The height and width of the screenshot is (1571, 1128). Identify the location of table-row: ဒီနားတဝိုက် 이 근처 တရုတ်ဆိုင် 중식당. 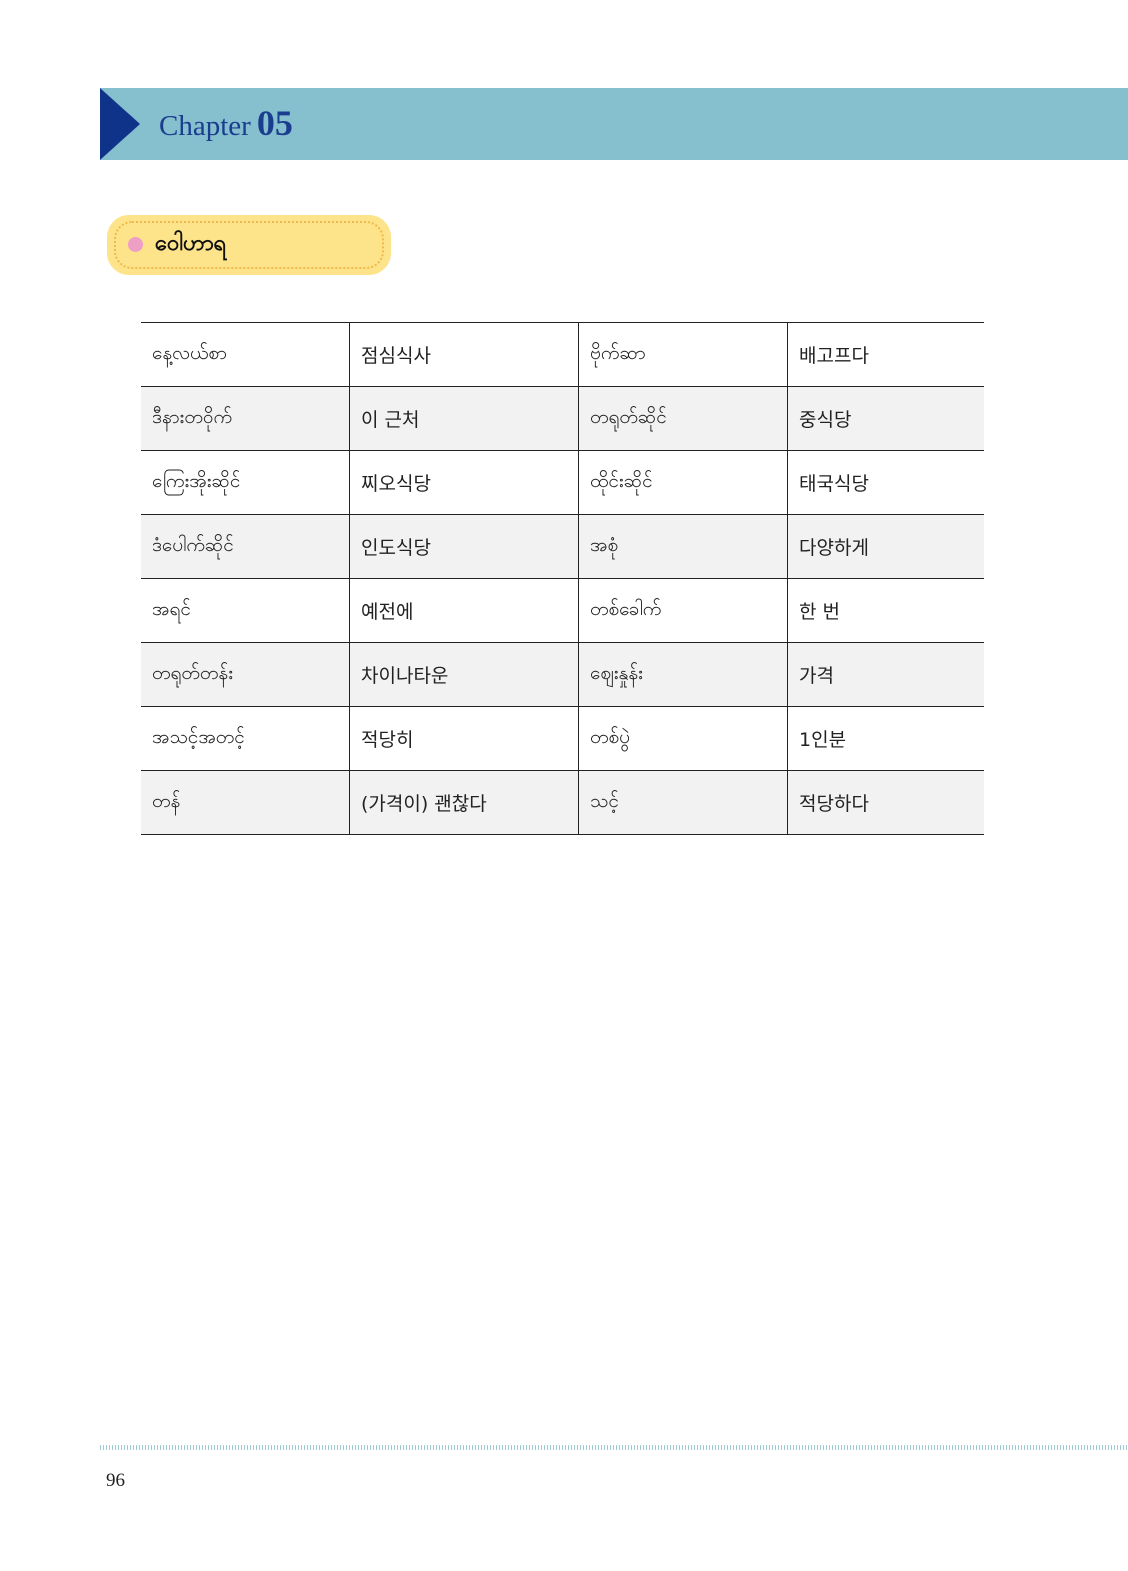
(562, 418).